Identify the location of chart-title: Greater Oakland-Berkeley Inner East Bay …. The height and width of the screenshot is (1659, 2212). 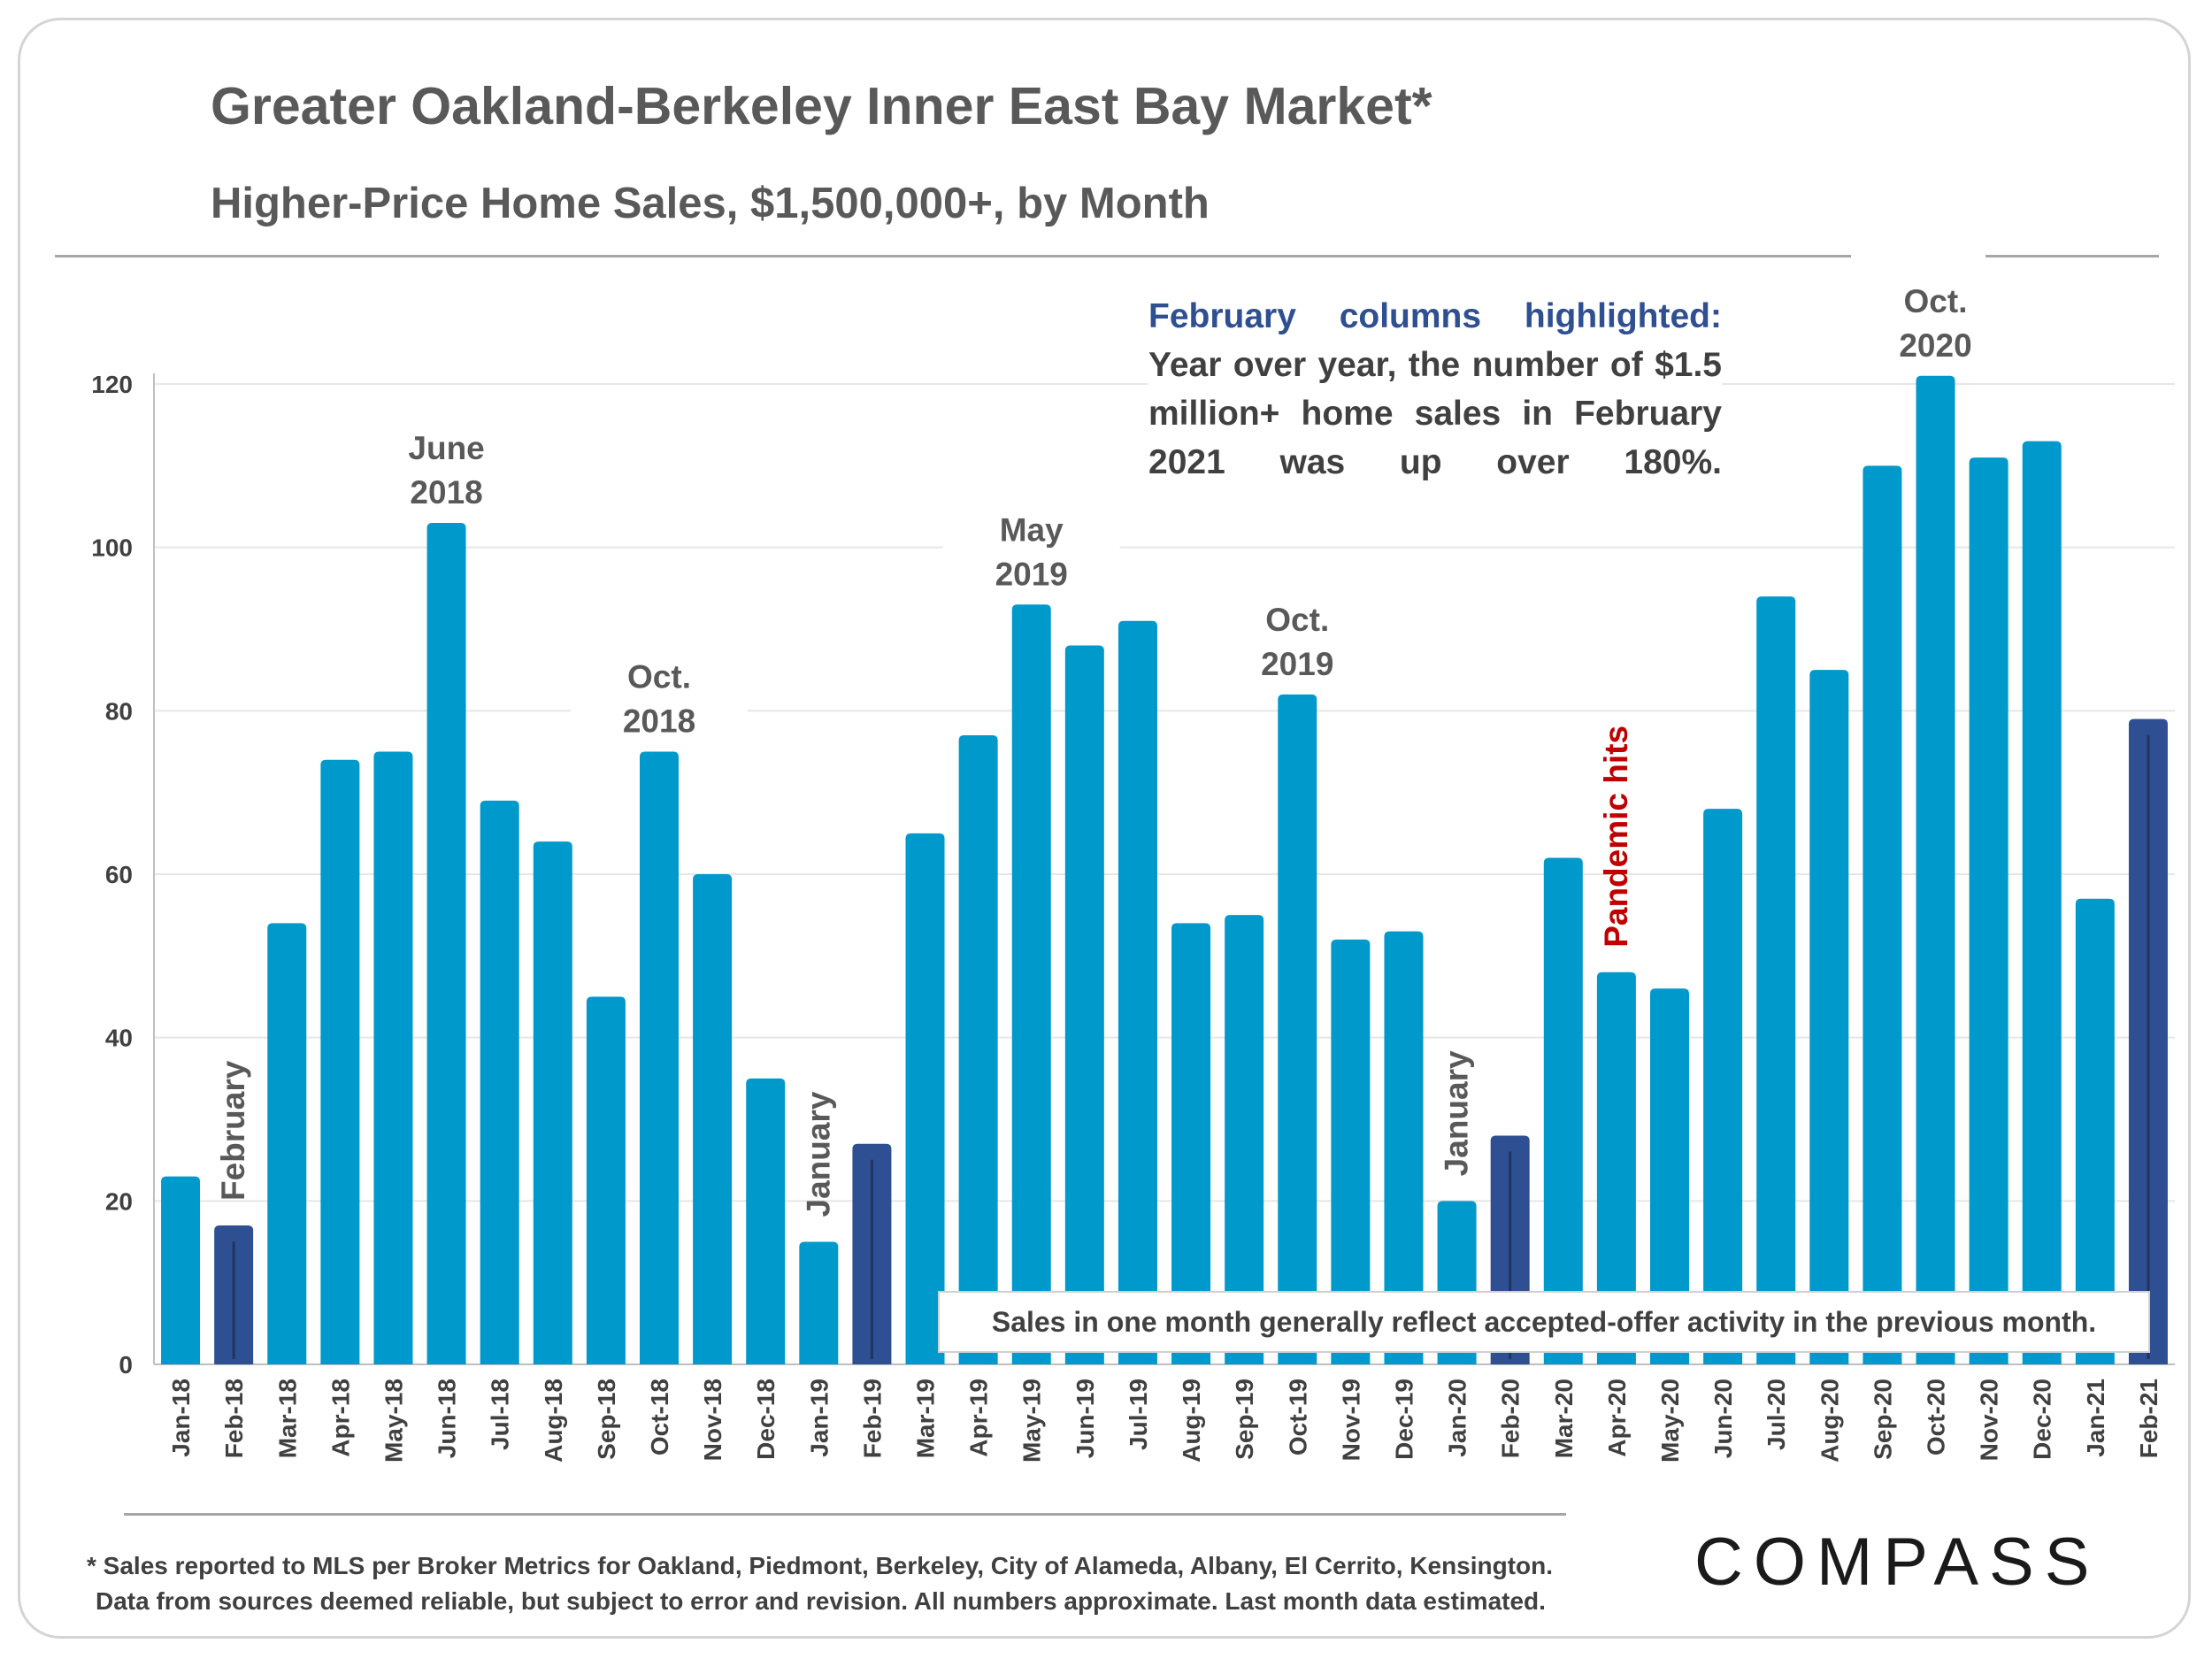
(822, 106).